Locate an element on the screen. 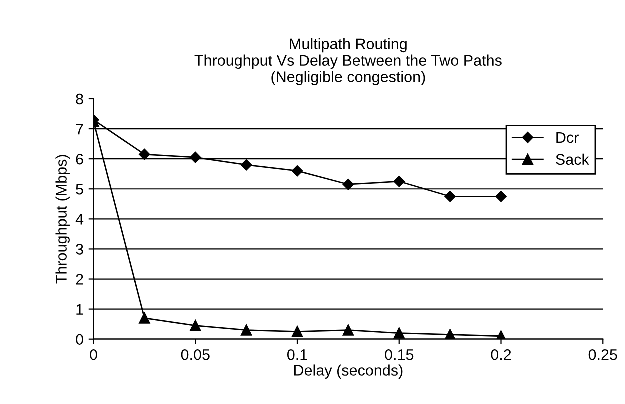 The height and width of the screenshot is (404, 625). x-tick-label: 0 is located at coordinates (94, 354).